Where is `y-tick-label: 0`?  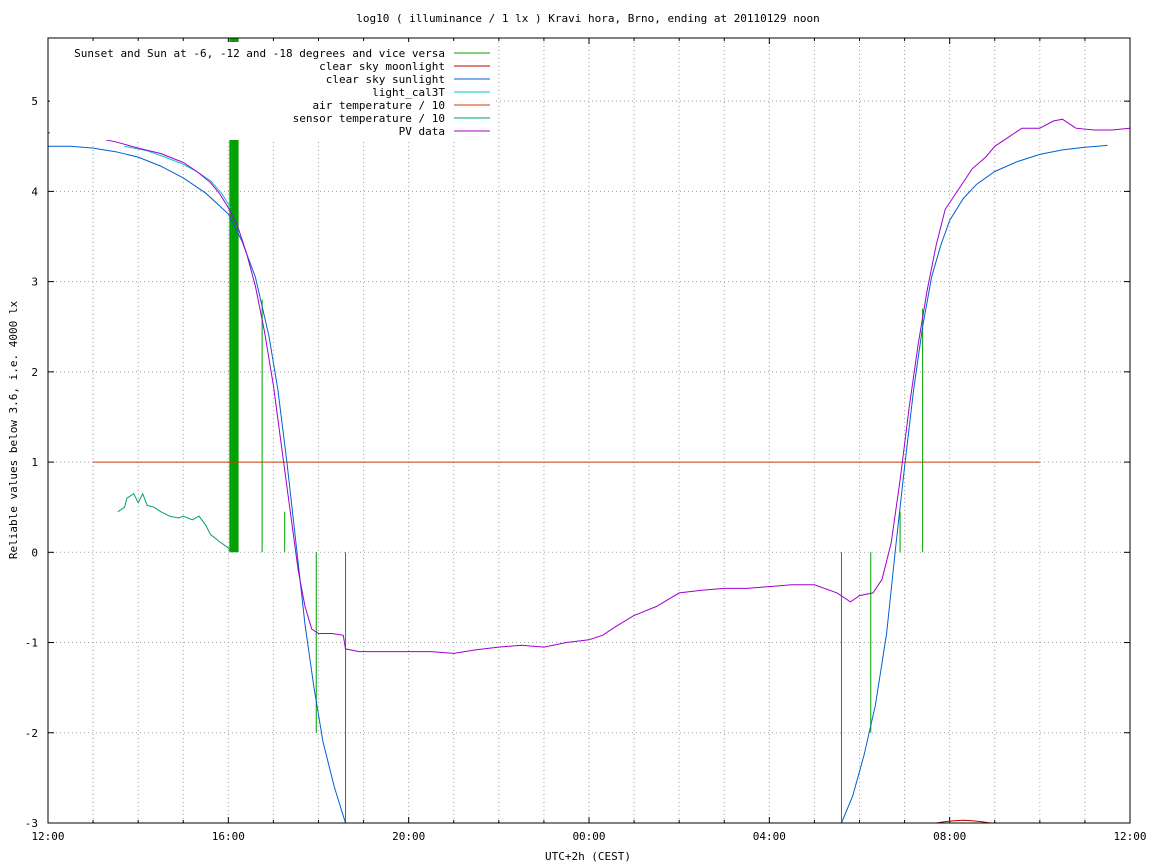
y-tick-label: 0 is located at coordinates (34, 552).